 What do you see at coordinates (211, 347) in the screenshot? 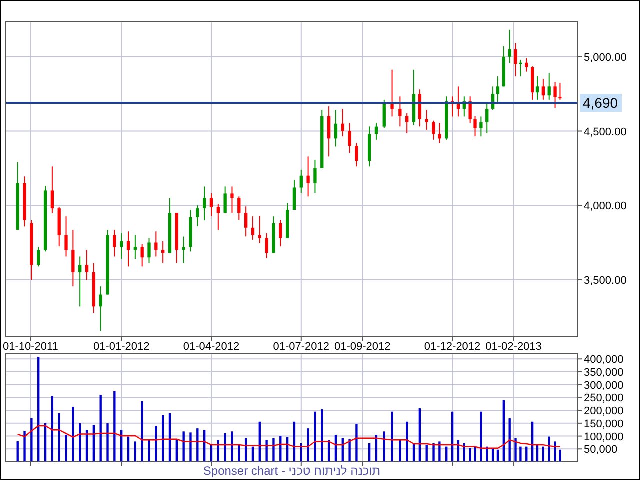
I see `x-tick-label: 01-04-2012` at bounding box center [211, 347].